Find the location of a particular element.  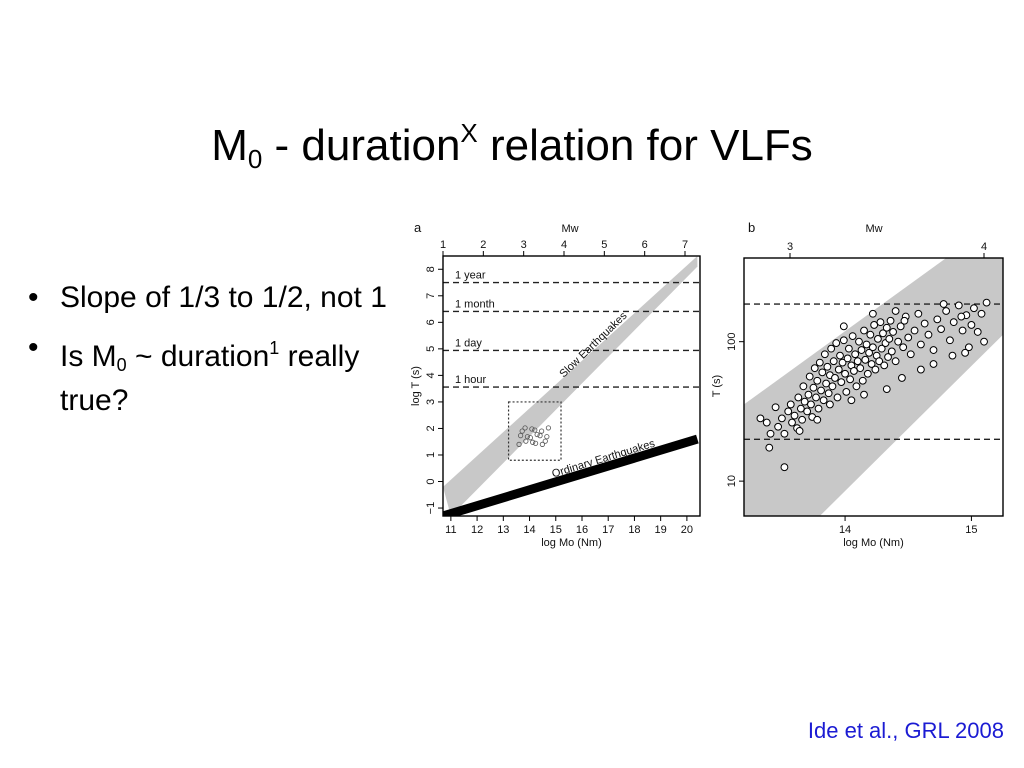

top-tick-label: 1 is located at coordinates (443, 245).